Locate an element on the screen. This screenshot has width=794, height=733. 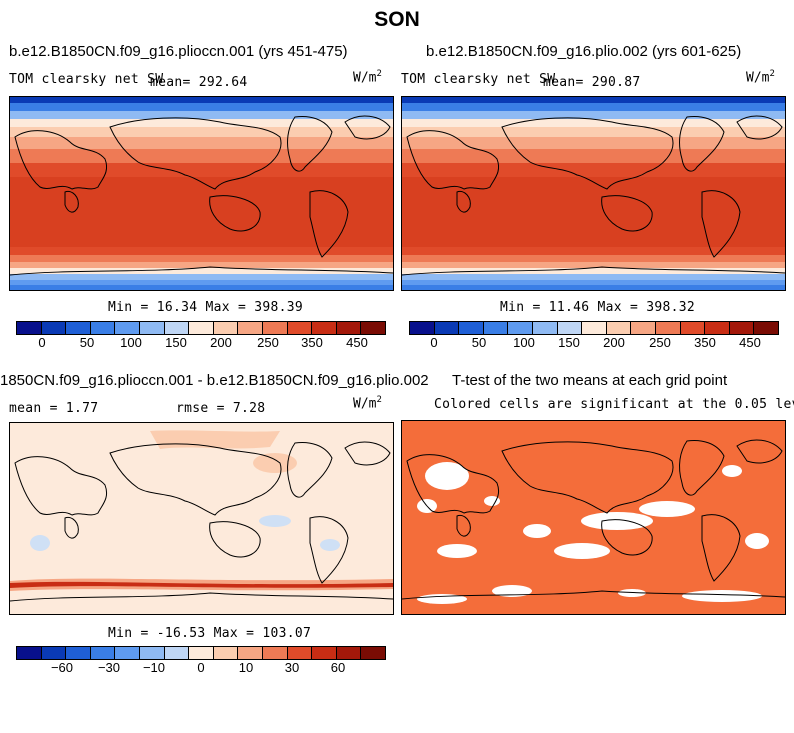
panel2-tick-100: 100 is located at coordinates (524, 342).